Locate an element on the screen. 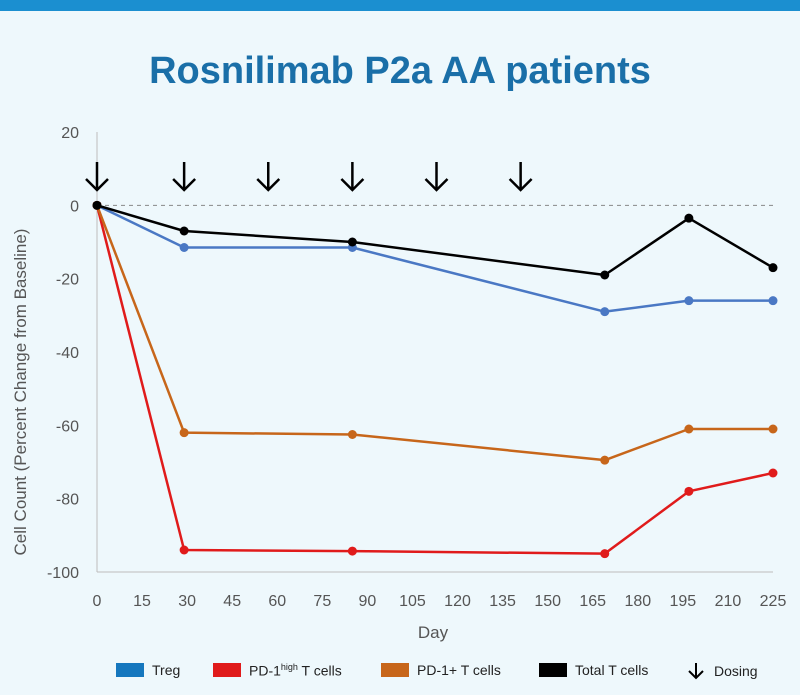 The height and width of the screenshot is (695, 800). legend-swatch-total is located at coordinates (553, 670).